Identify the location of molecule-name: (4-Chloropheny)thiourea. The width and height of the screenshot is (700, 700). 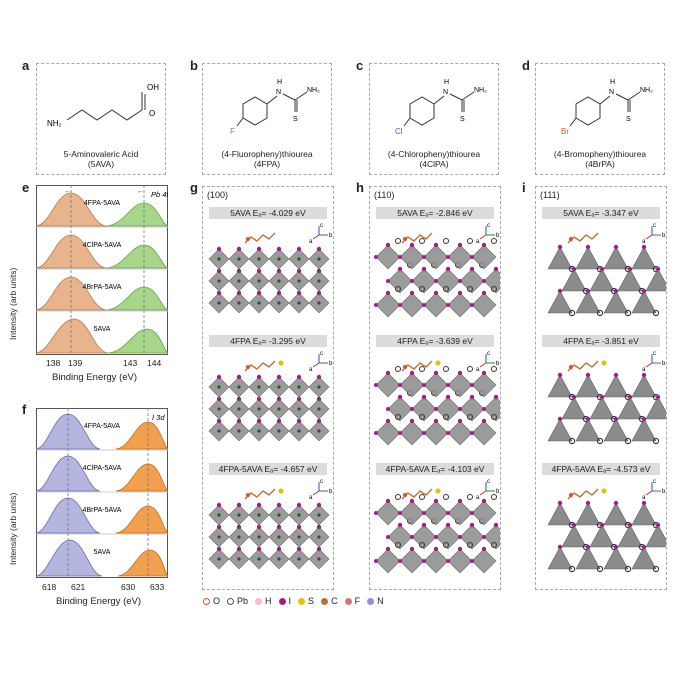
(434, 154).